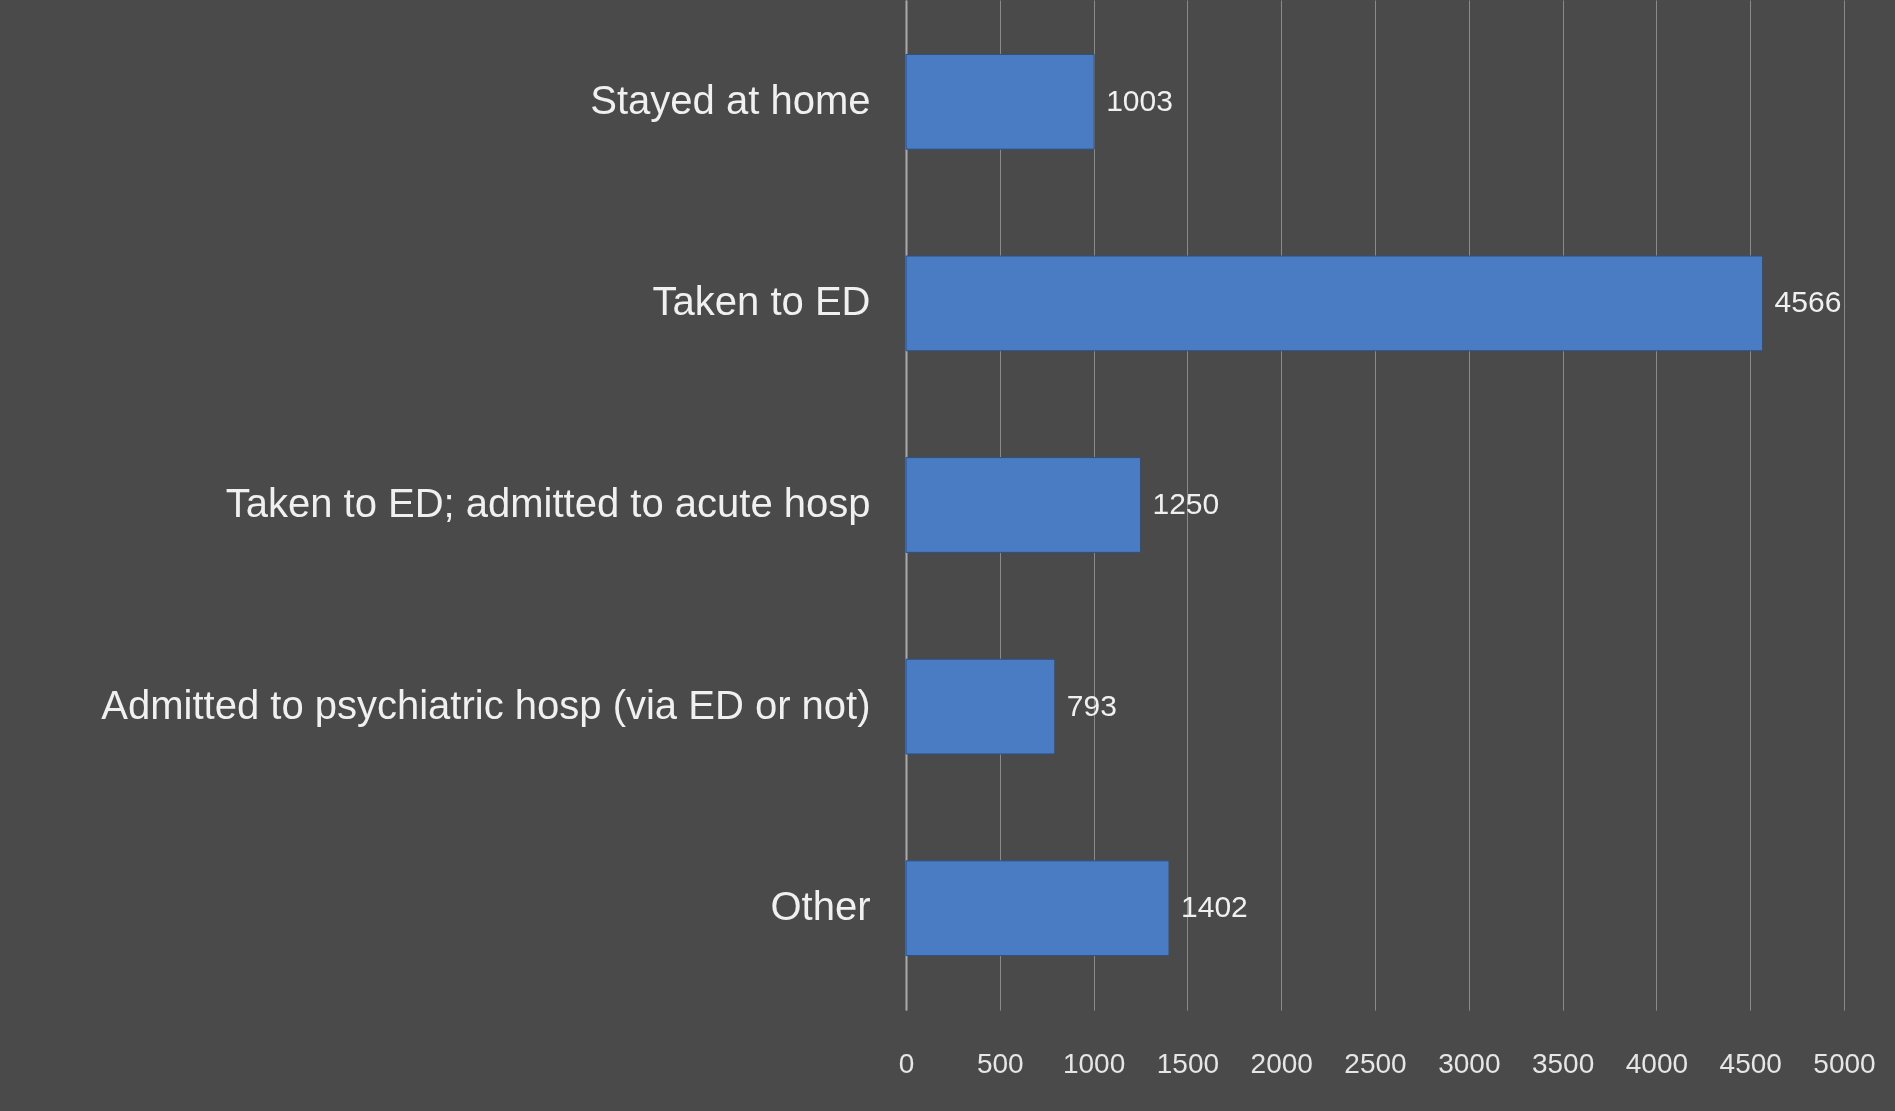 The width and height of the screenshot is (1895, 1111). Describe the element at coordinates (1808, 302) in the screenshot. I see `data-label: 4566` at that location.